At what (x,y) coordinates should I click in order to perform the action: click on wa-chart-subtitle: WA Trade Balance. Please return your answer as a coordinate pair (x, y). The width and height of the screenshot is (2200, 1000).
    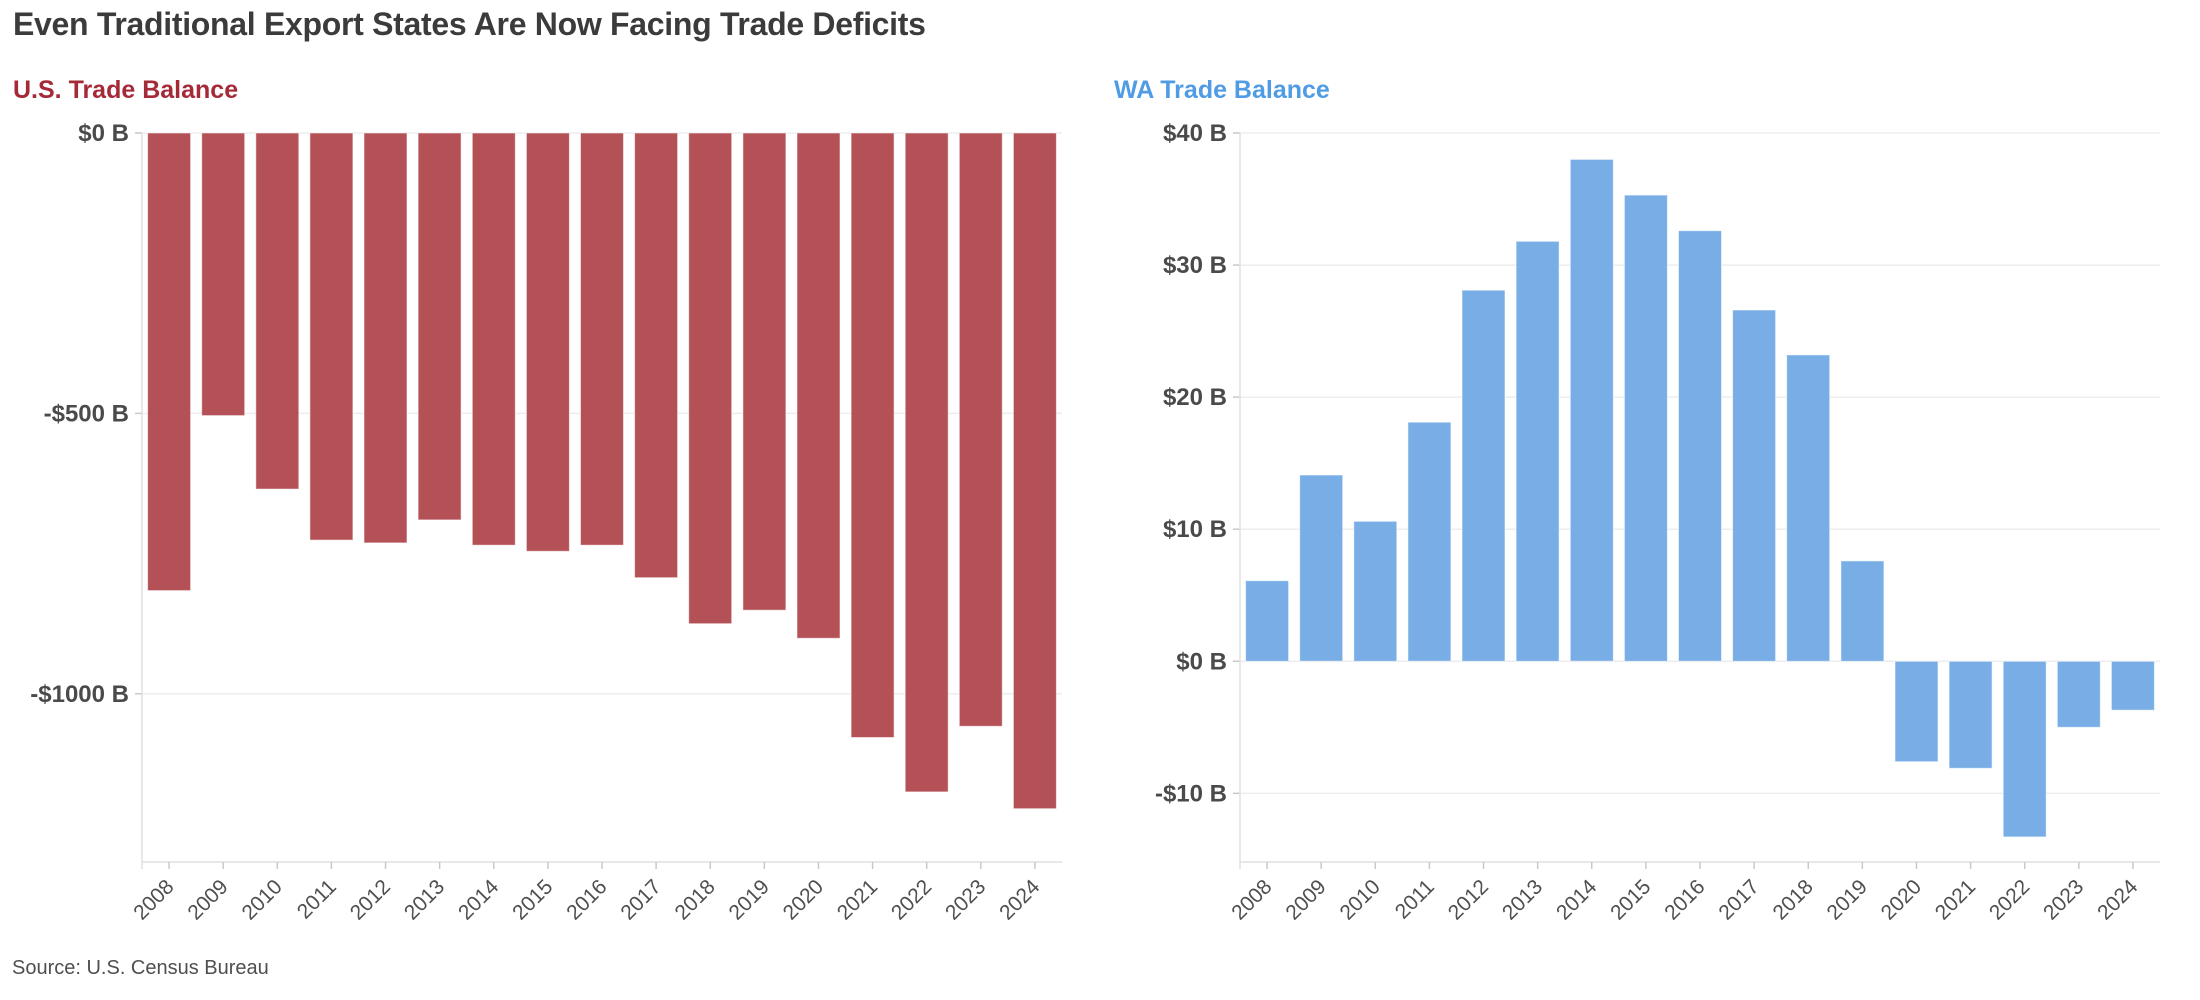
    Looking at the image, I should click on (1222, 90).